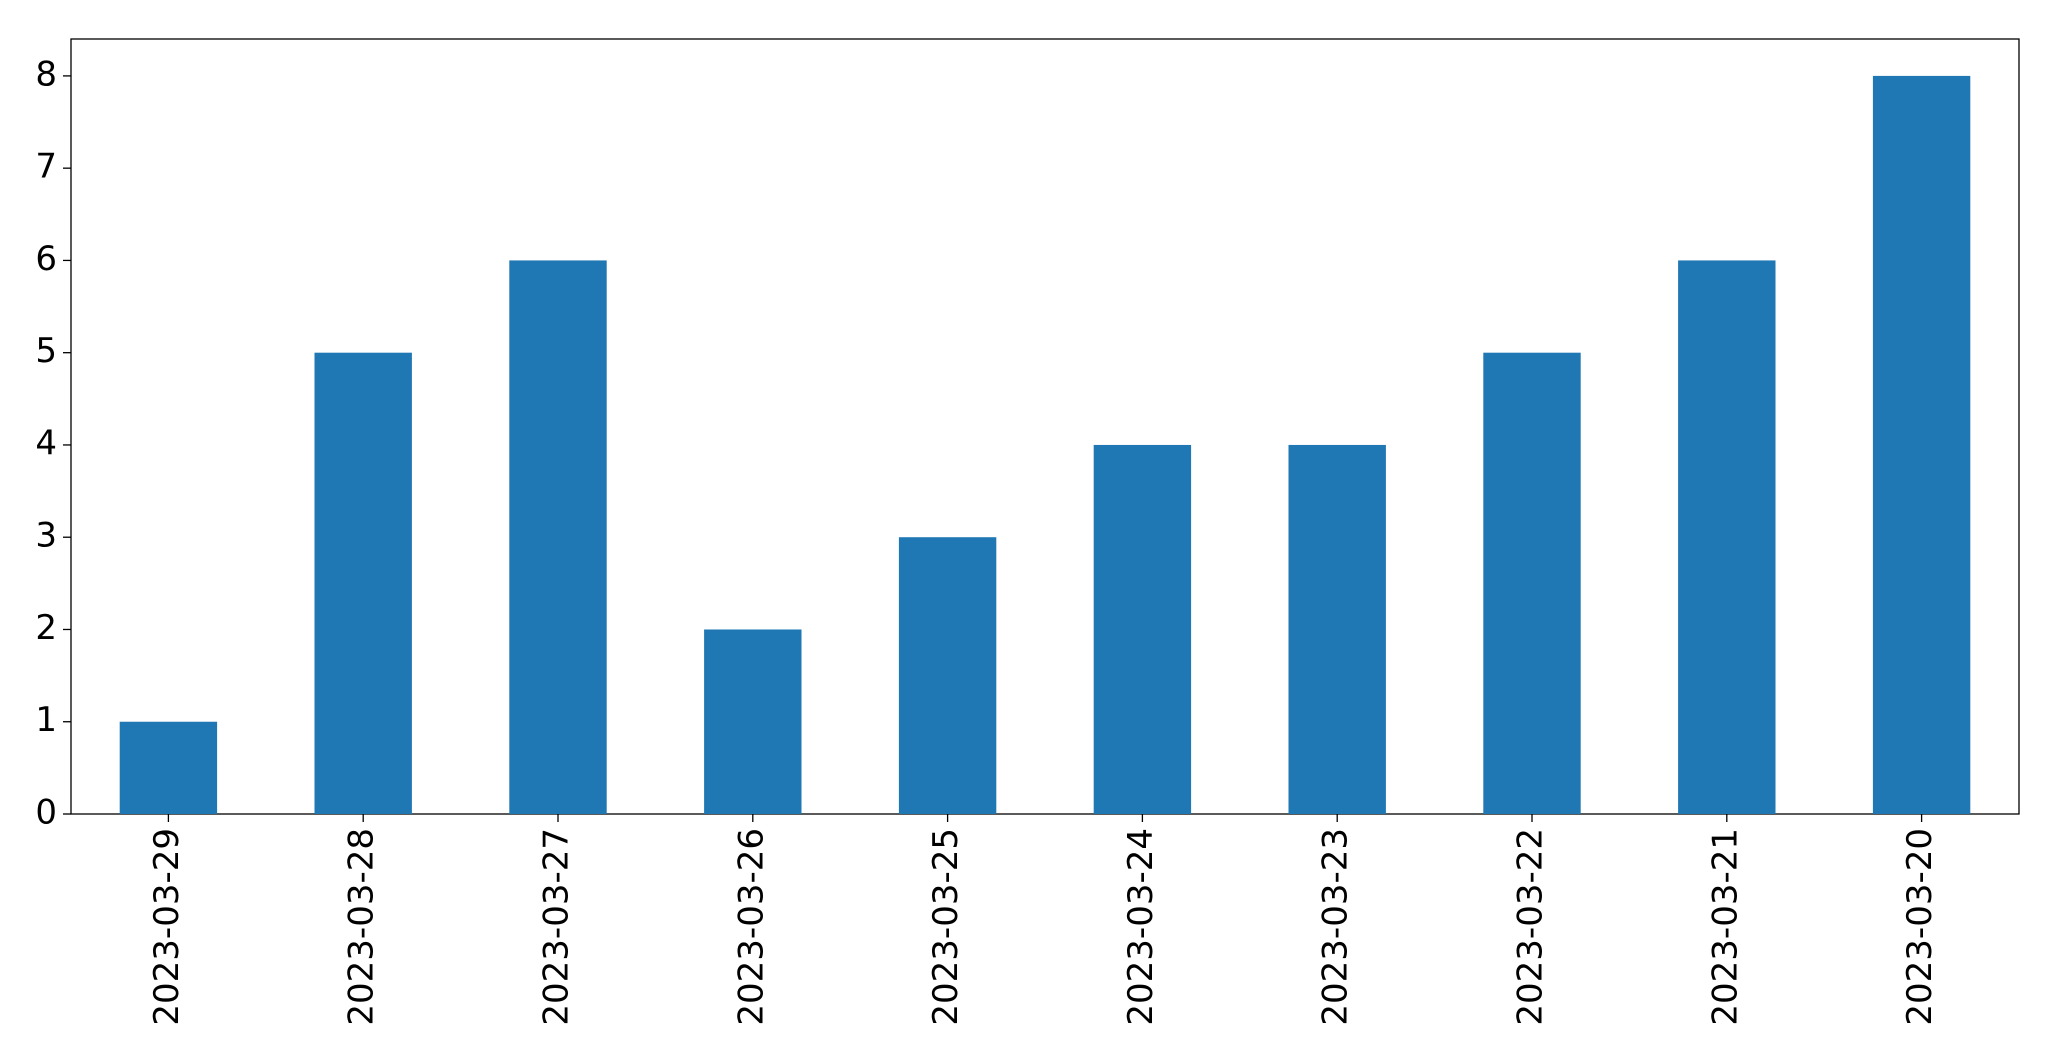 The width and height of the screenshot is (2049, 1061). Describe the element at coordinates (557, 927) in the screenshot. I see `x-tick-label: 2023-03-27` at that location.